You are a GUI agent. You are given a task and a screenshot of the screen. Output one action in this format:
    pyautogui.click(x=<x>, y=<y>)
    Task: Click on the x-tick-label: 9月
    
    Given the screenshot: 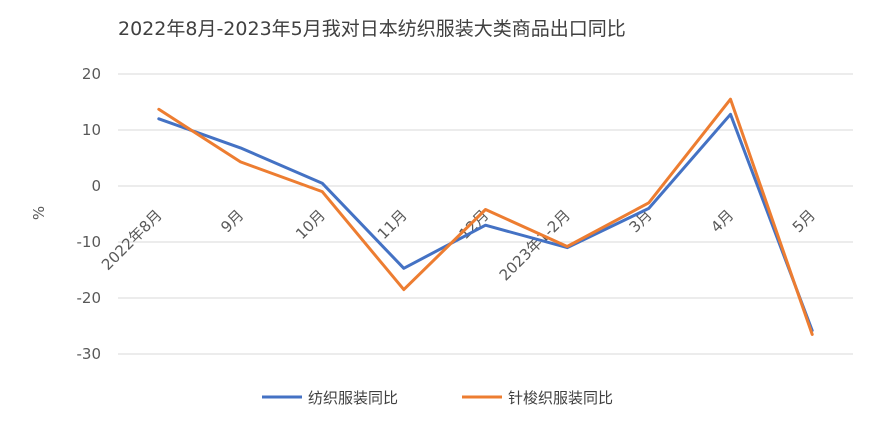 What is the action you would take?
    pyautogui.click(x=232, y=221)
    